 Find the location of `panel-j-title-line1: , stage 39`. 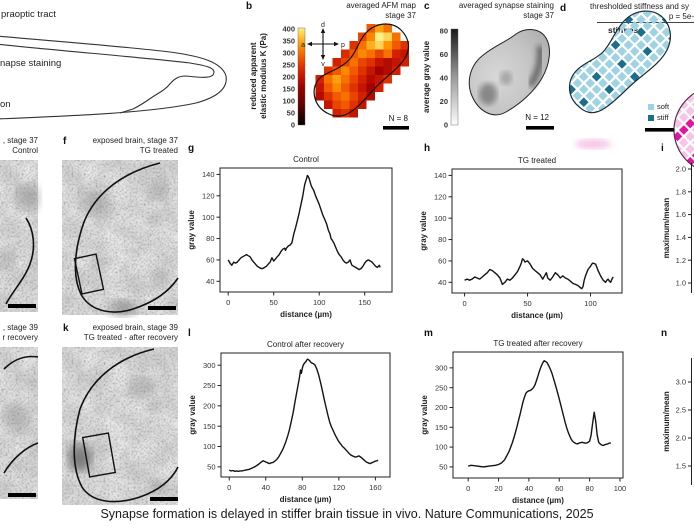

panel-j-title-line1: , stage 39 is located at coordinates (20, 327).